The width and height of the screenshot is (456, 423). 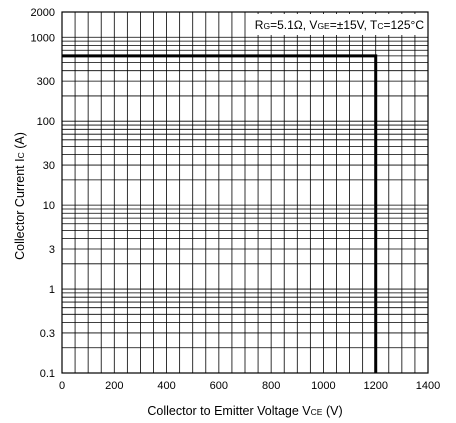 What do you see at coordinates (46, 122) in the screenshot?
I see `y-tick-label: 100` at bounding box center [46, 122].